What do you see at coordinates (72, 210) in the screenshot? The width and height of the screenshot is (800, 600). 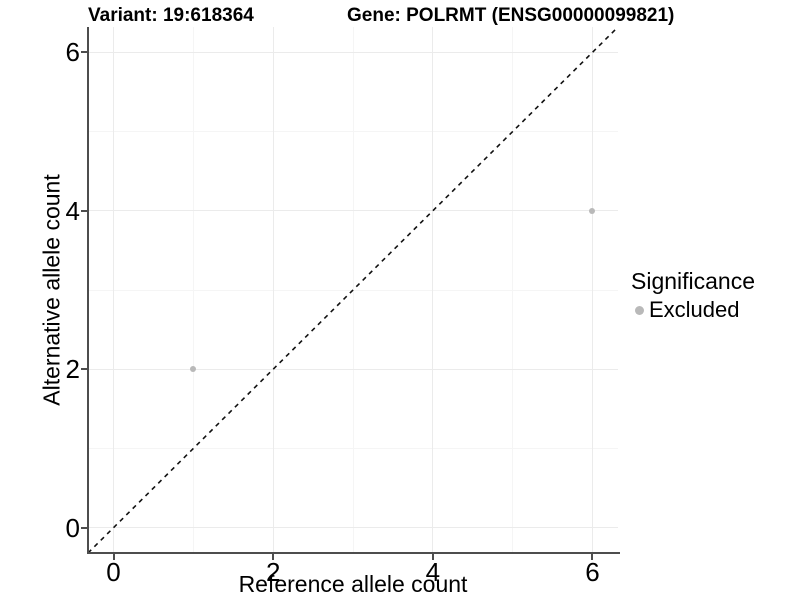 I see `y-tick-label: 4` at bounding box center [72, 210].